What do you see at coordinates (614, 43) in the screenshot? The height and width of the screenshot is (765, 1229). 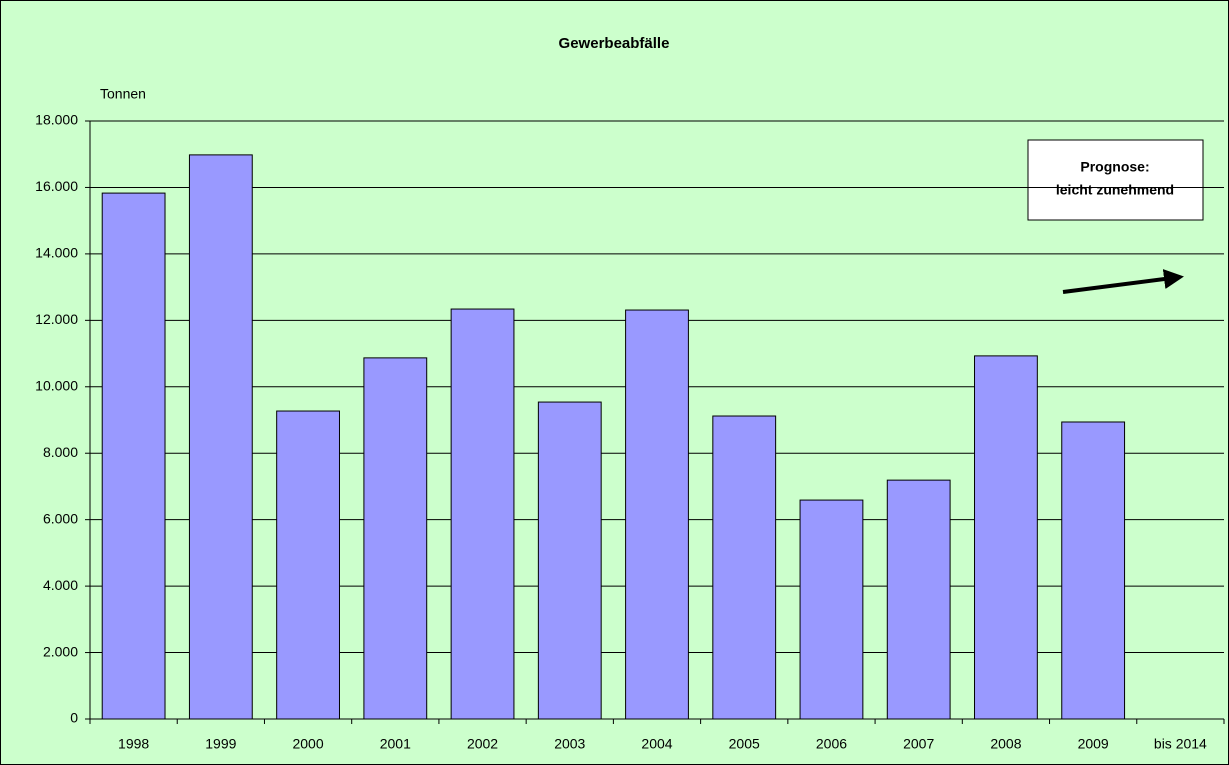 I see `chart-title: Gewerbeabfälle` at bounding box center [614, 43].